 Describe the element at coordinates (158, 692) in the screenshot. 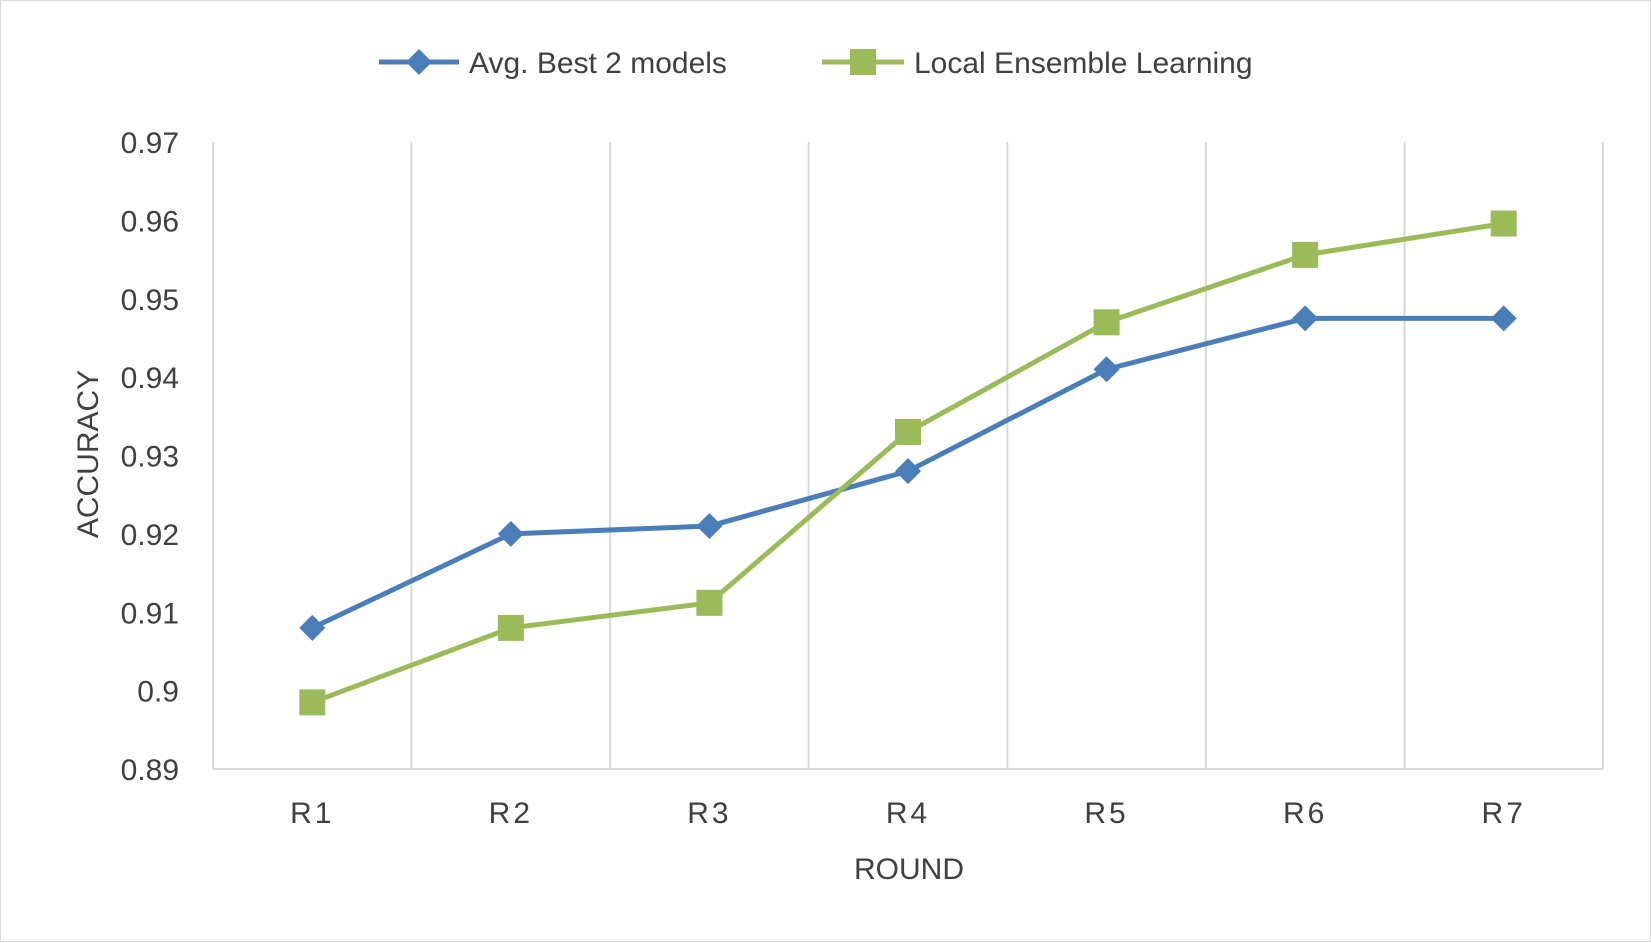

I see `y-tick-label: 0.9` at that location.